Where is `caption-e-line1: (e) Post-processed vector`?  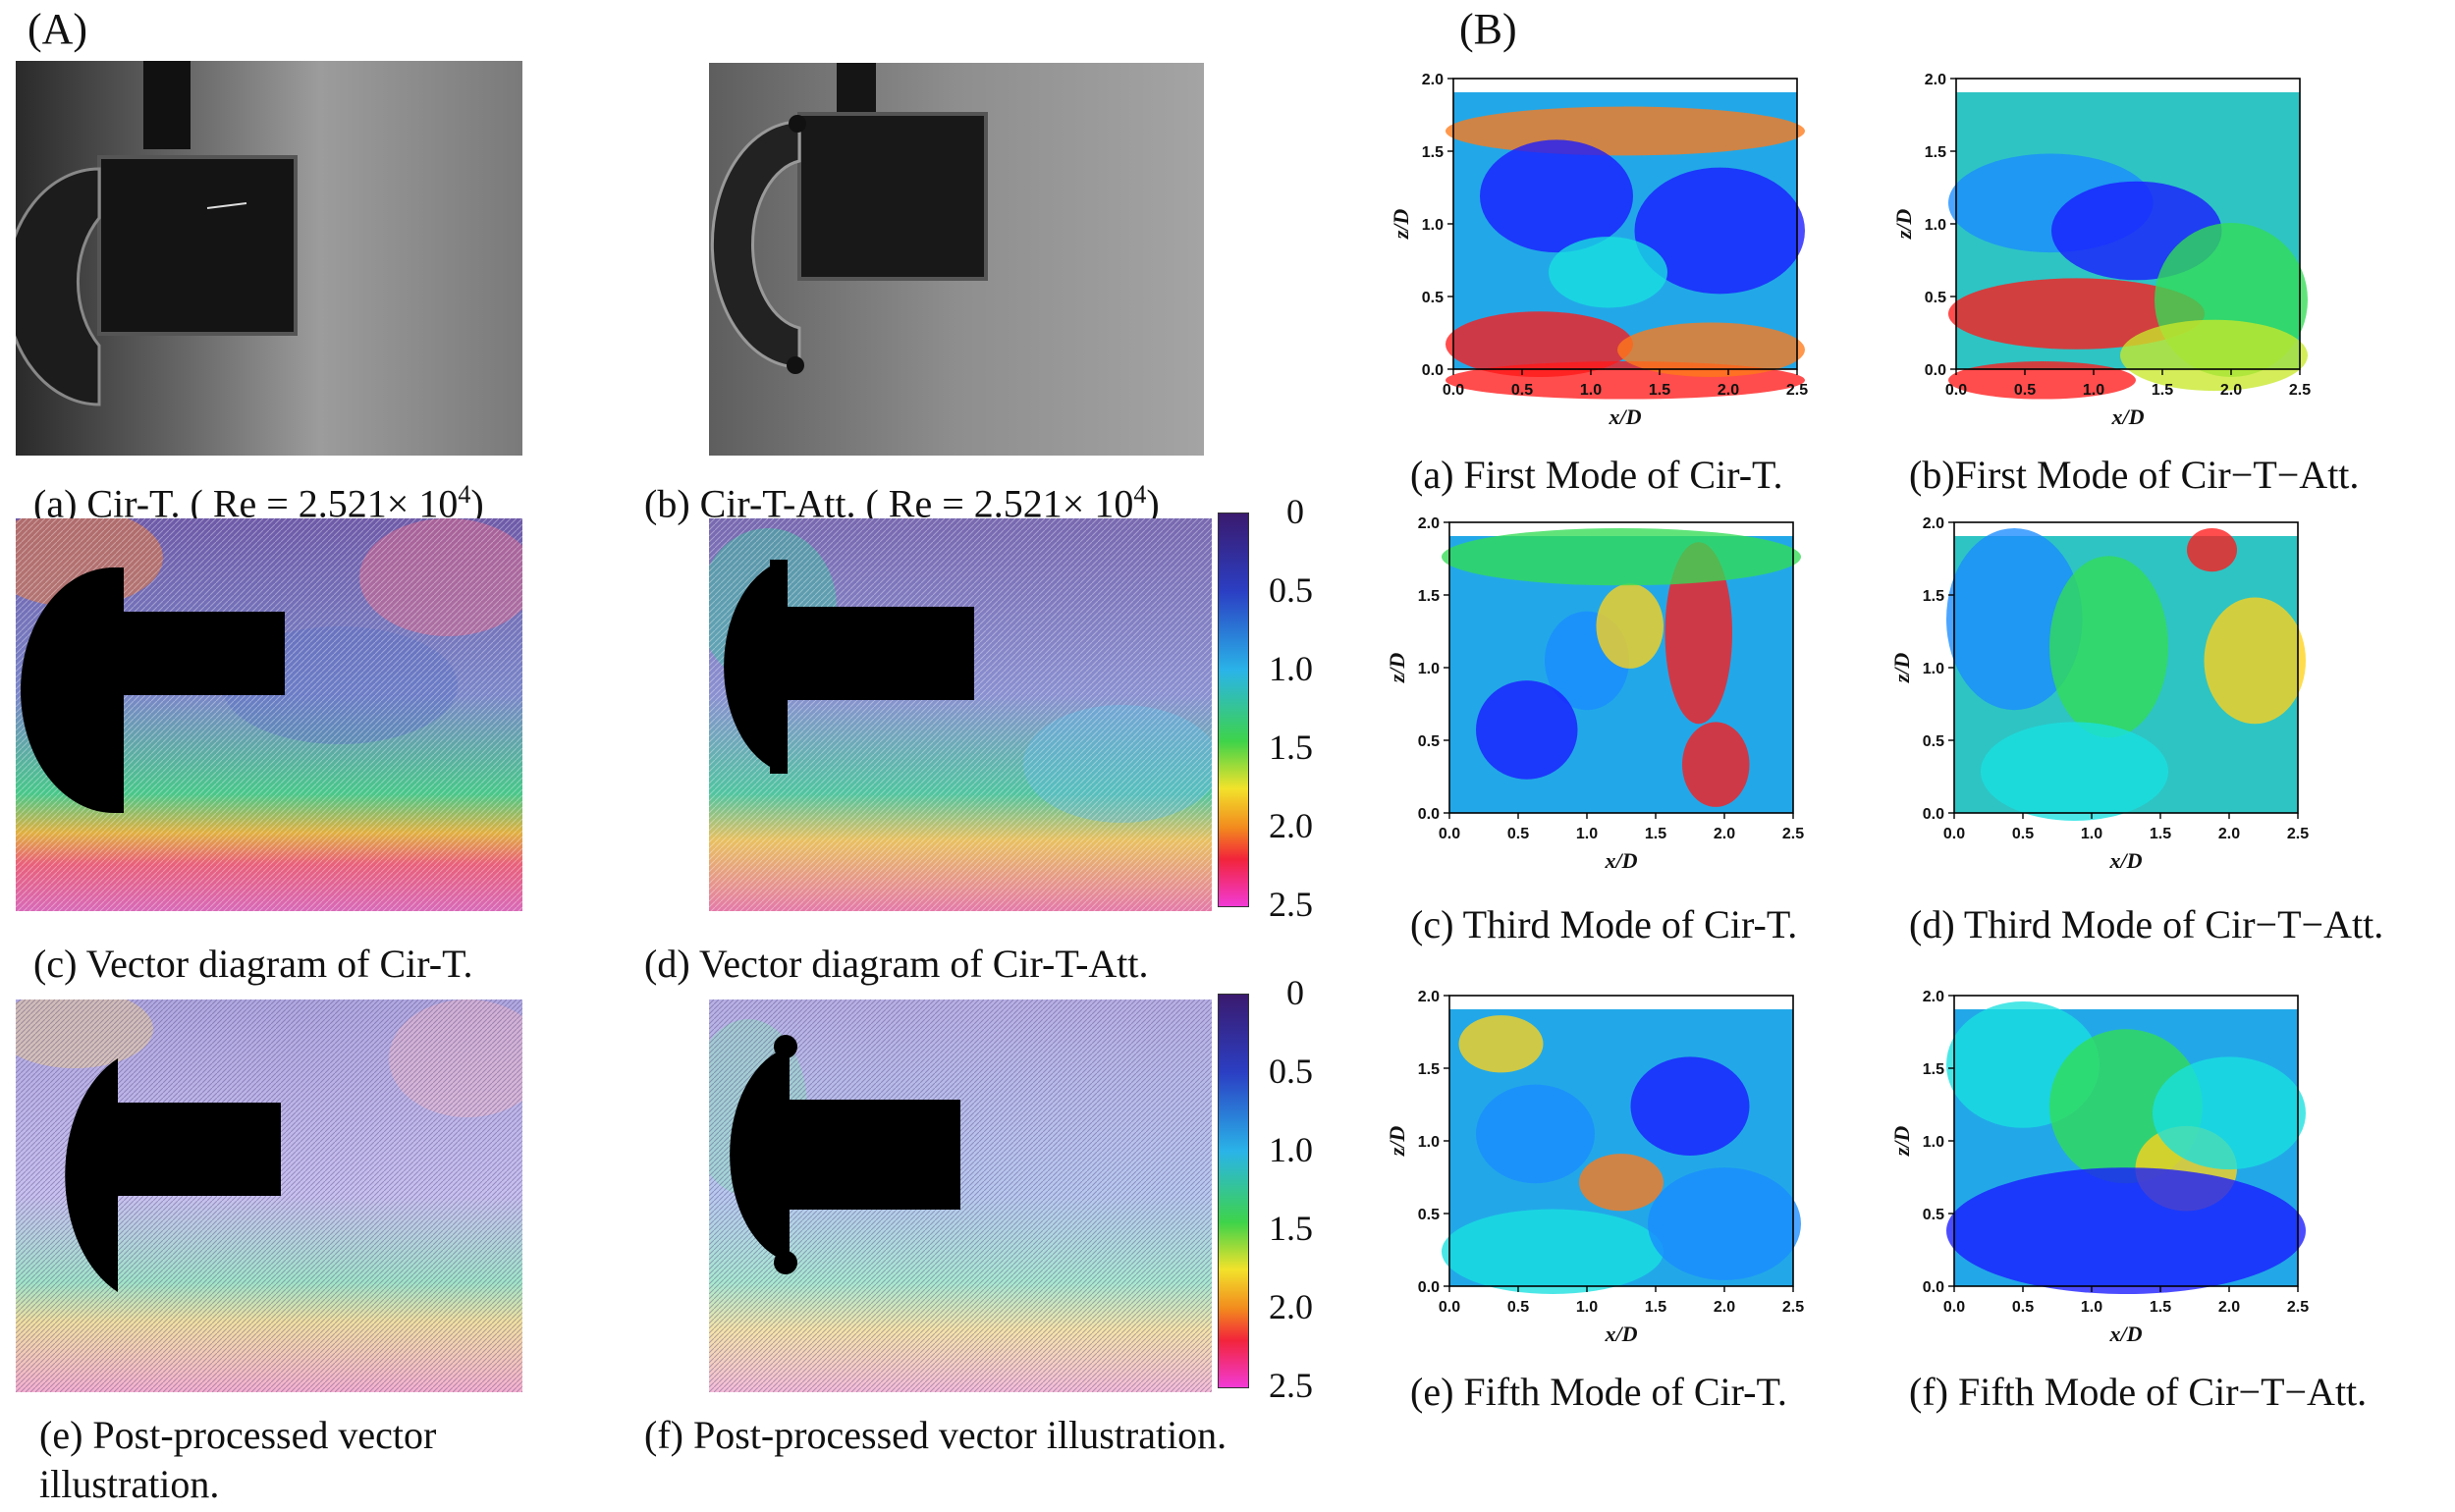 caption-e-line1: (e) Post-processed vector is located at coordinates (238, 1435).